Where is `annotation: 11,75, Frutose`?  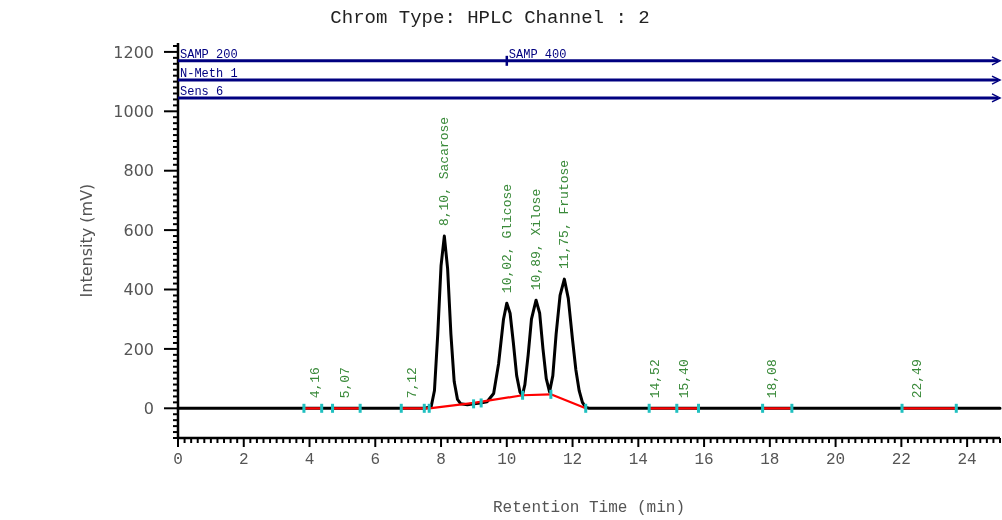 annotation: 11,75, Frutose is located at coordinates (565, 214).